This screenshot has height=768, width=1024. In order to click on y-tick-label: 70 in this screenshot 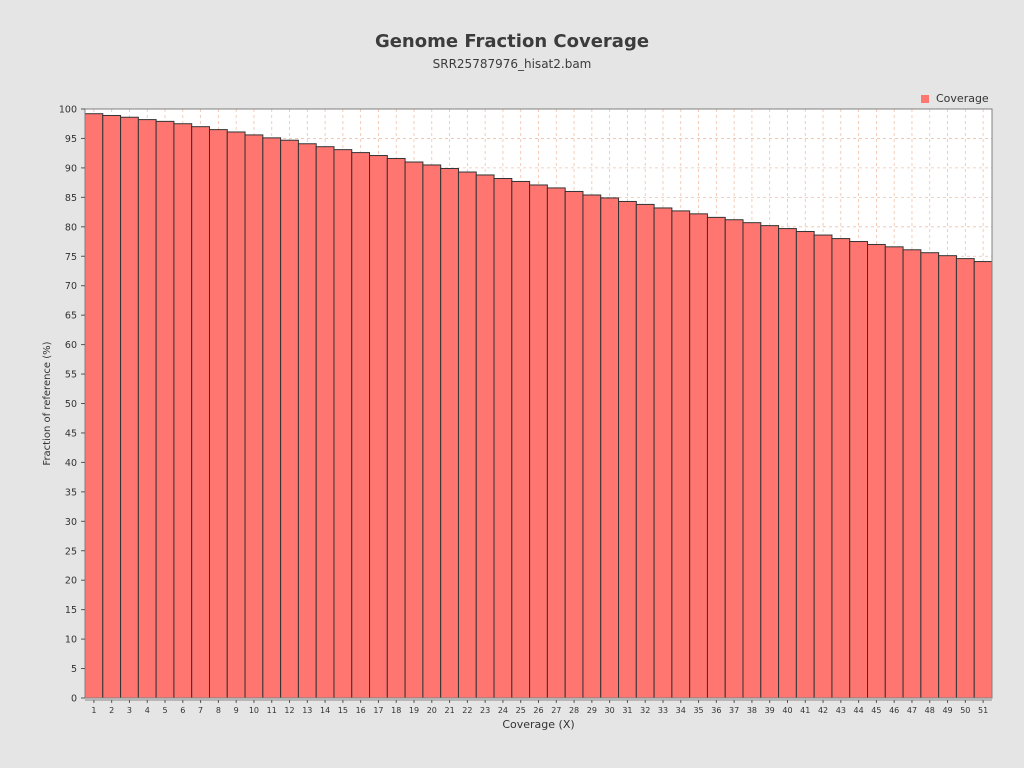, I will do `click(71, 286)`.